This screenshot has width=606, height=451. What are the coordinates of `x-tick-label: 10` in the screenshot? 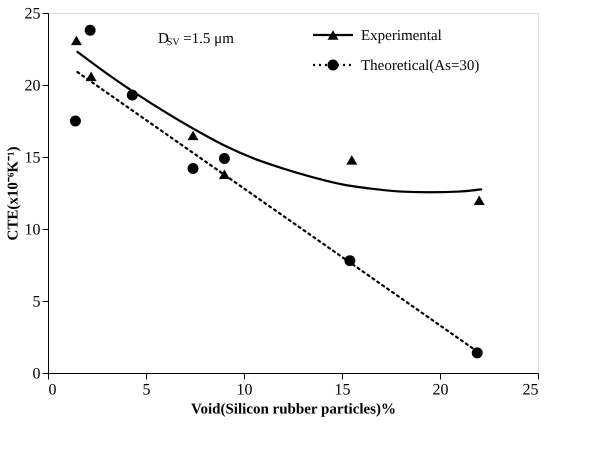 It's located at (244, 390).